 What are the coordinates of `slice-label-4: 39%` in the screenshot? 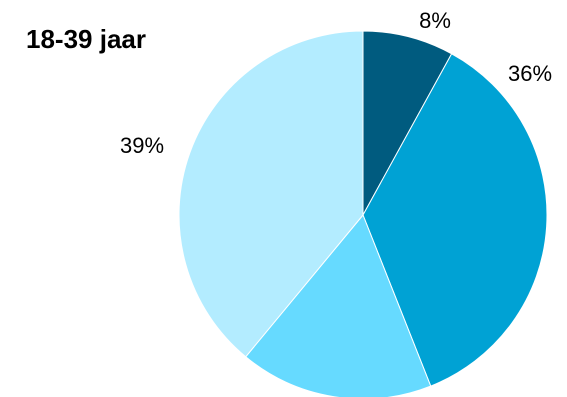 It's located at (142, 145).